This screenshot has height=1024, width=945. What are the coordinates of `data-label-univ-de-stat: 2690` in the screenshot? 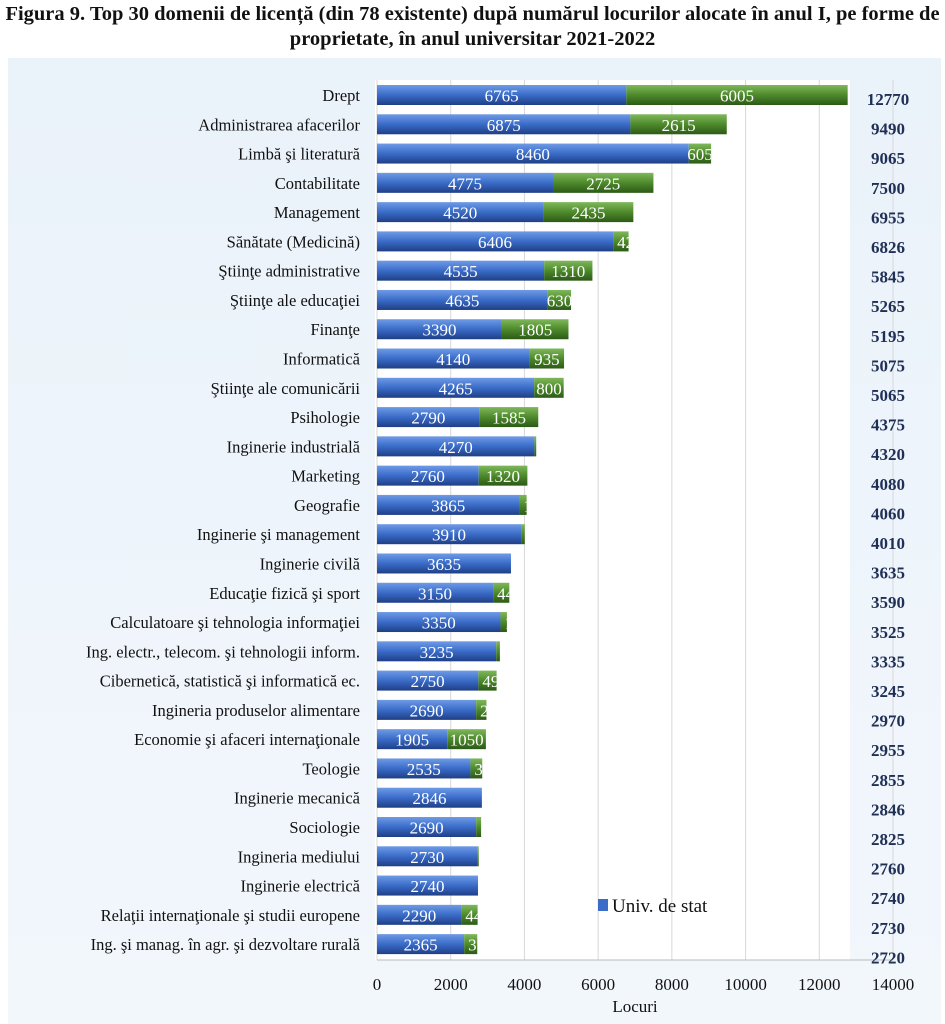 It's located at (427, 710).